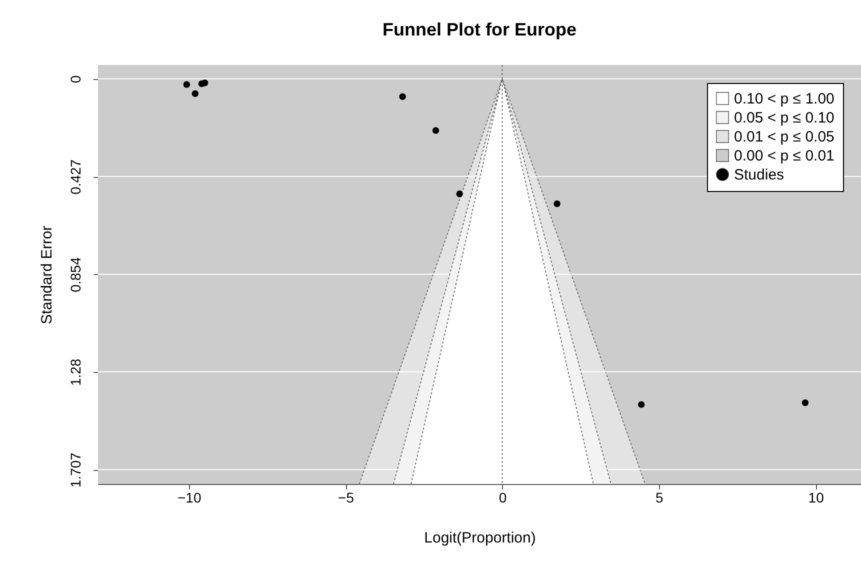 The height and width of the screenshot is (574, 861). What do you see at coordinates (784, 118) in the screenshot?
I see `legend-label: 0.05 < p ≤ 0.10` at bounding box center [784, 118].